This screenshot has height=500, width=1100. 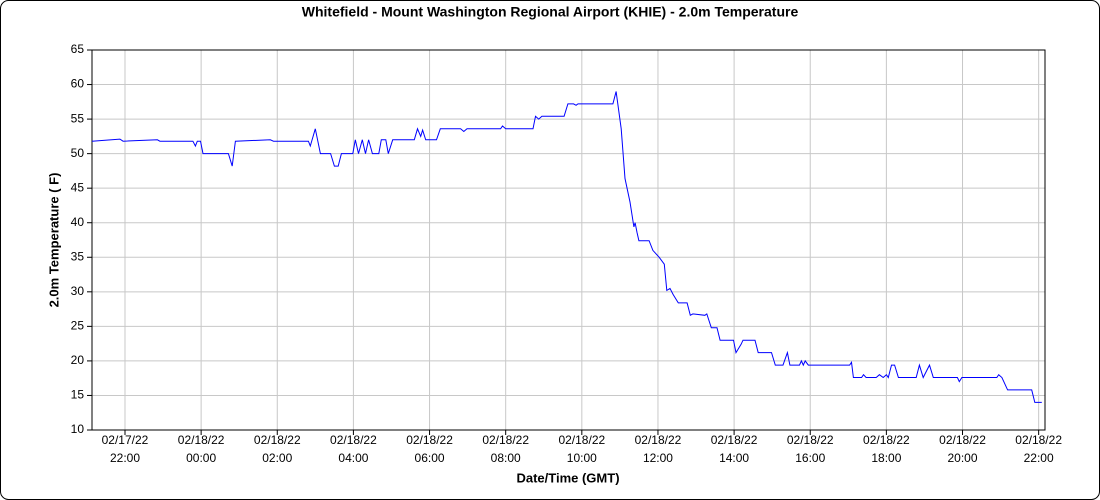 What do you see at coordinates (886, 458) in the screenshot?
I see `x-tick-label: 18:00` at bounding box center [886, 458].